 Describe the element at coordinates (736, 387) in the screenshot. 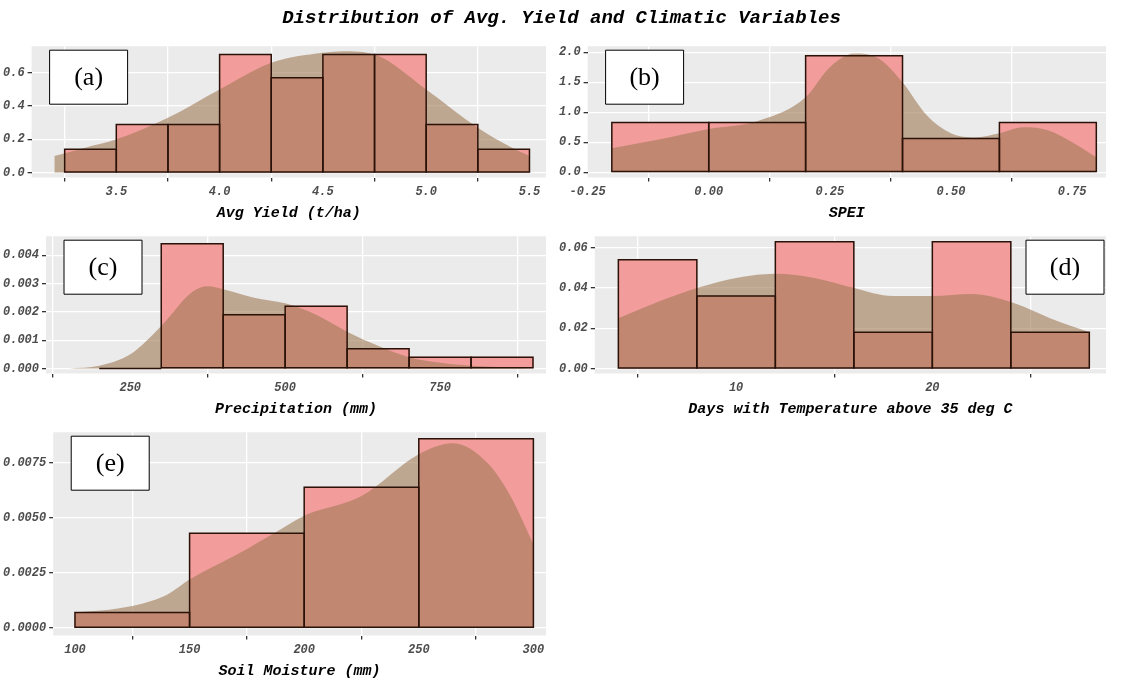

I see `x-tick-label: 10` at that location.